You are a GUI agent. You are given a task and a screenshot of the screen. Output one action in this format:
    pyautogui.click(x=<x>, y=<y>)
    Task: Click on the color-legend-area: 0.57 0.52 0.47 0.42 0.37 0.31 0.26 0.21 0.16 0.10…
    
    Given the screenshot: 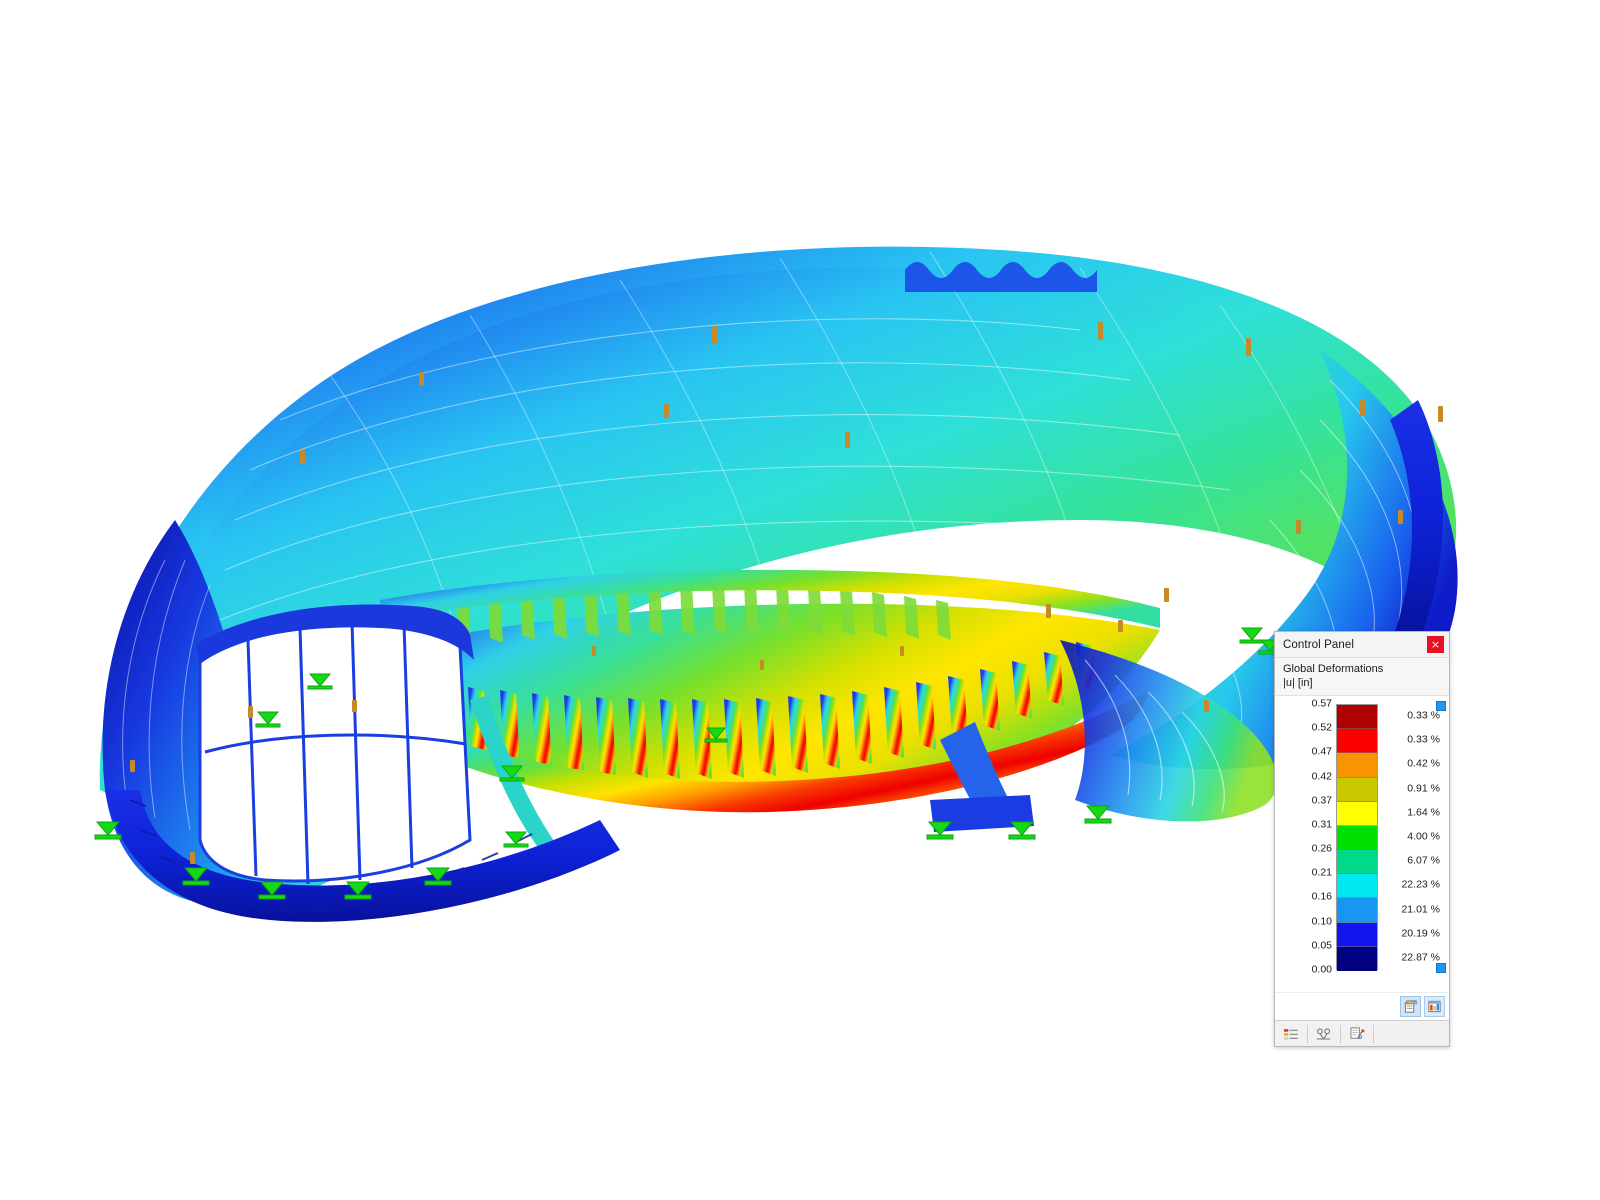 What is the action you would take?
    pyautogui.click(x=1362, y=843)
    